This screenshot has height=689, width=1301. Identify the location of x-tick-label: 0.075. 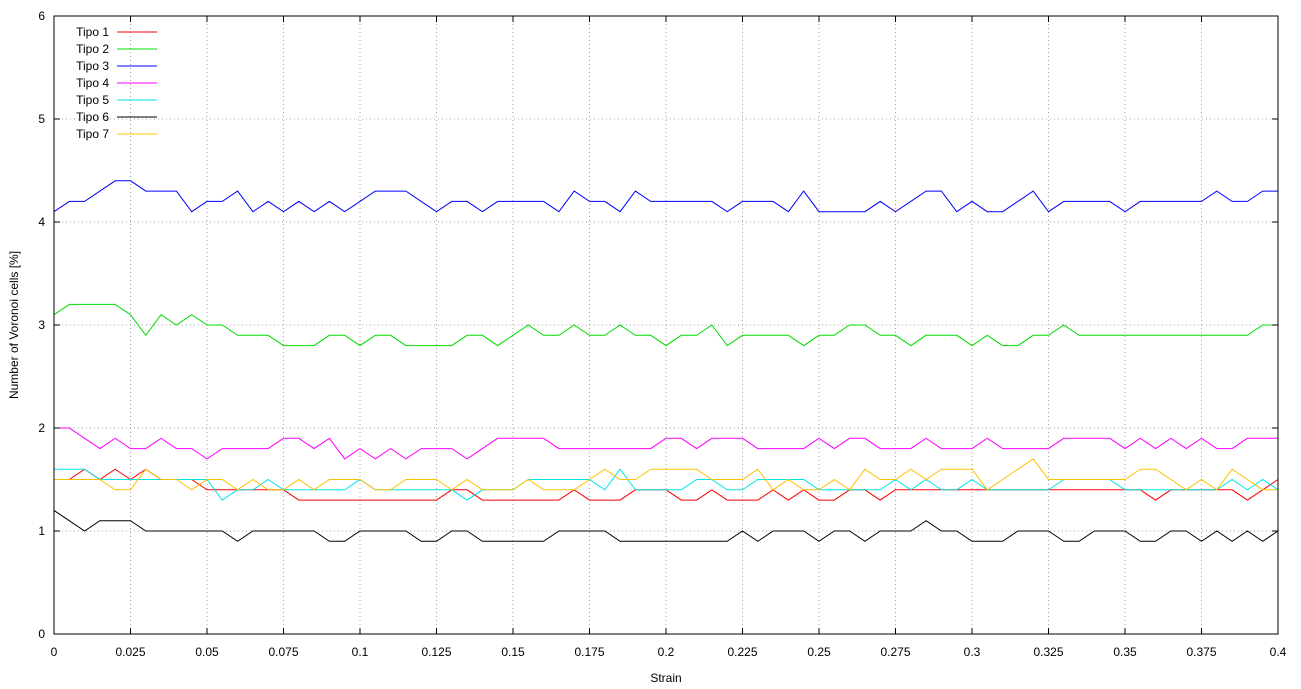
(283, 652).